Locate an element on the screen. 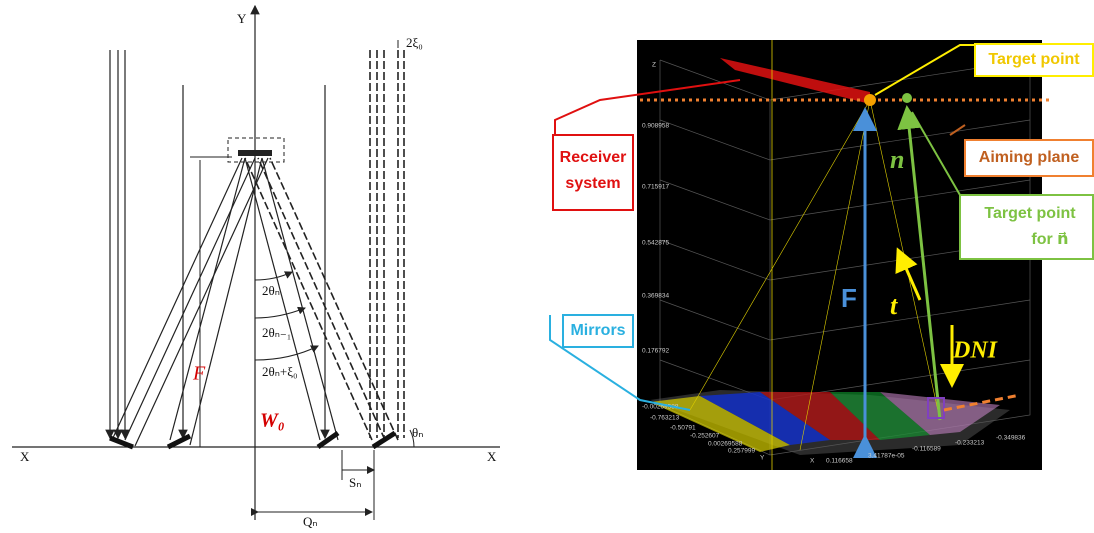  callout-text: Mirrors is located at coordinates (597, 330).